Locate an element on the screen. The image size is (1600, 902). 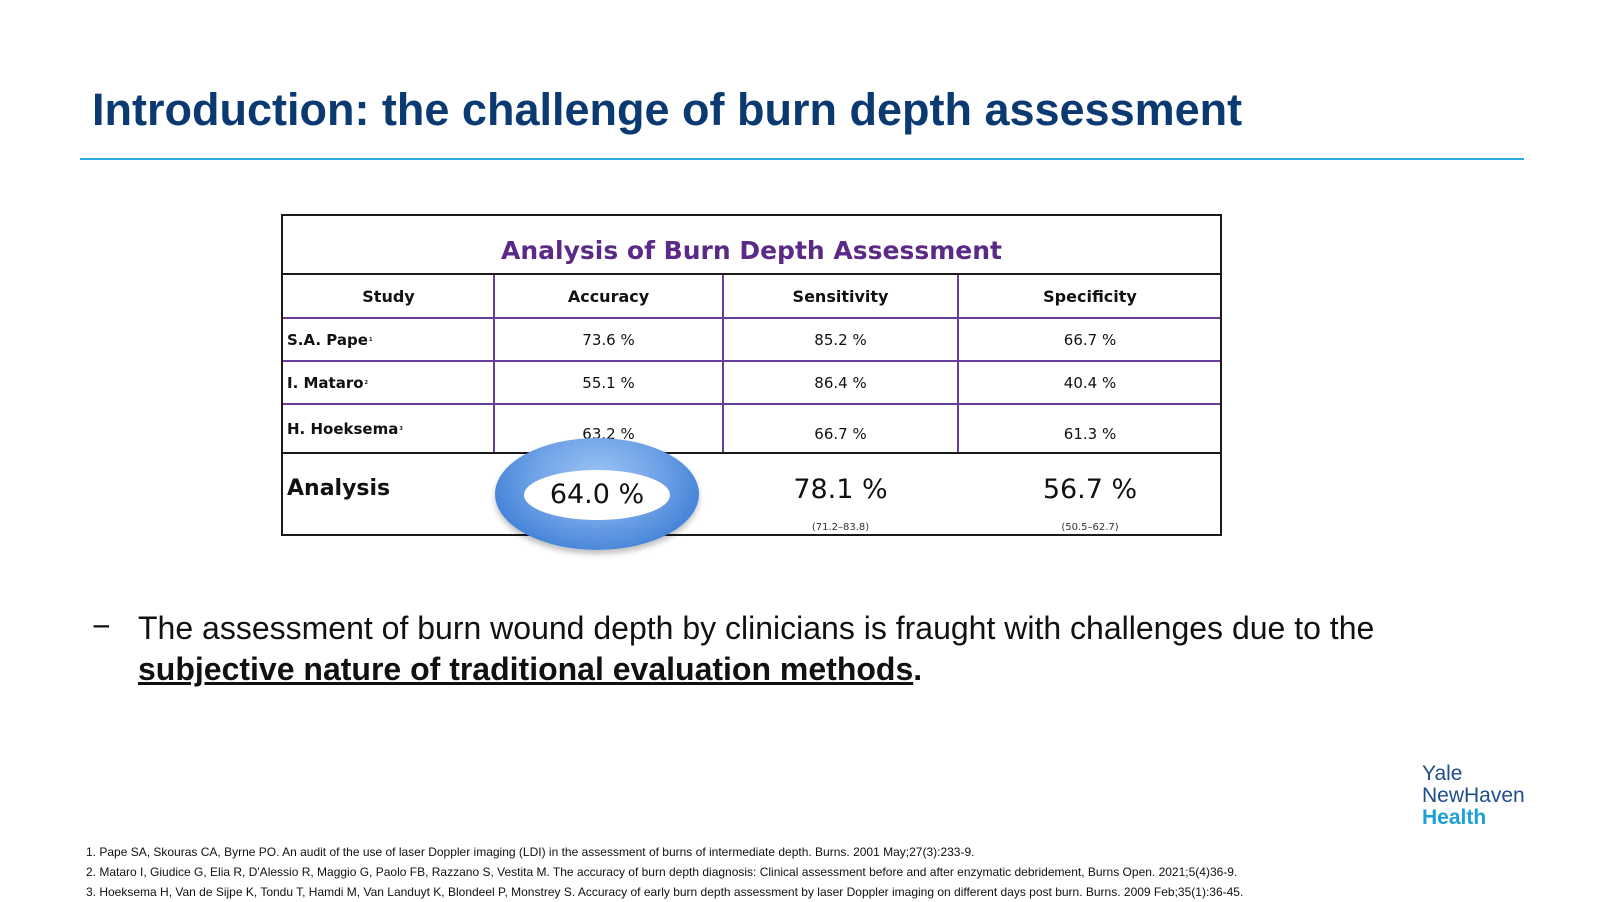
ring-inner is located at coordinates (597, 495).